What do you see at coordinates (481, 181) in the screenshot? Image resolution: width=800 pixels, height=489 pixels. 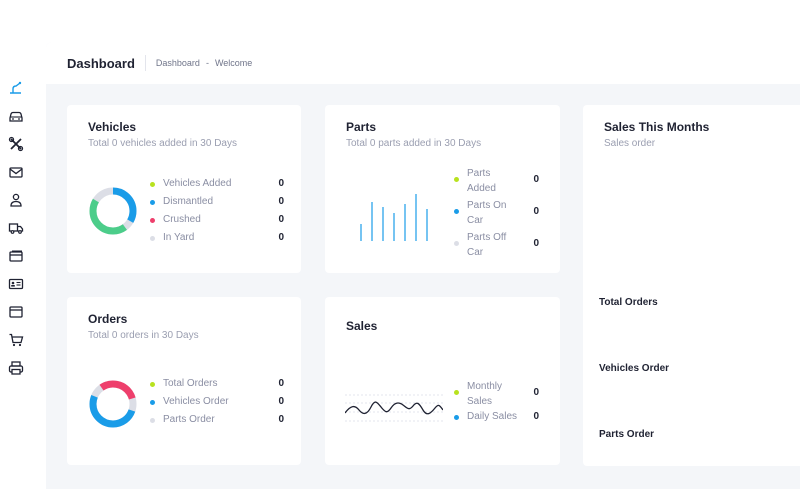 I see `legend-label: Parts Added` at bounding box center [481, 181].